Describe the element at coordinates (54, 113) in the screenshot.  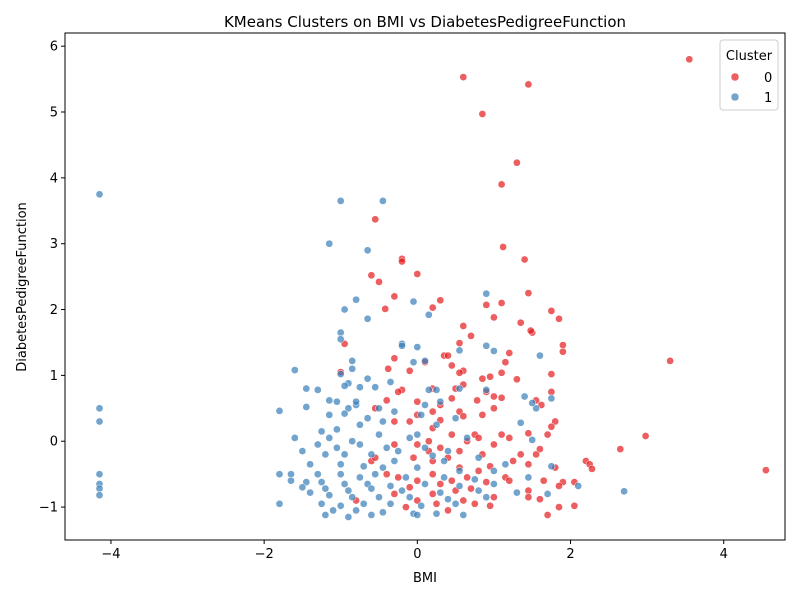
I see `y-tick-label-5: 5` at that location.